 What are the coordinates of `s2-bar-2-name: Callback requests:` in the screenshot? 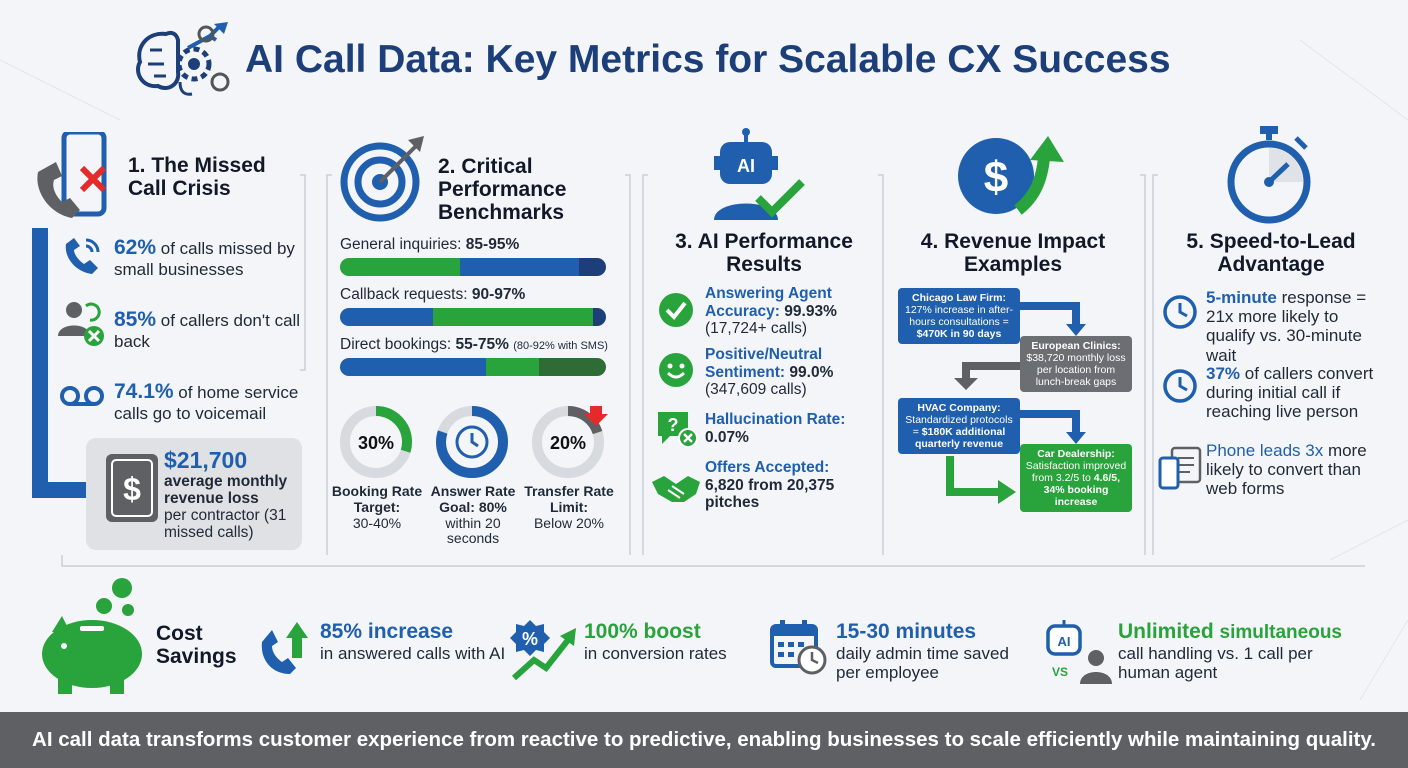 It's located at (404, 294).